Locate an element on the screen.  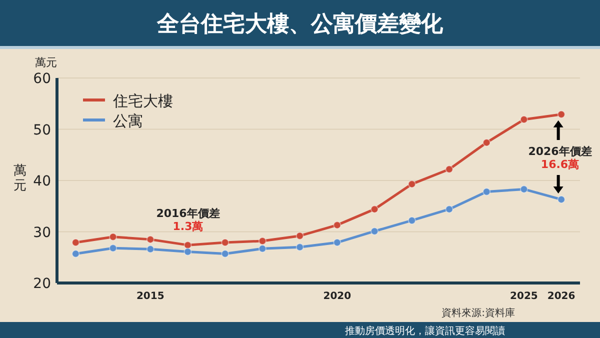
x-tick-label: 2020 is located at coordinates (337, 296).